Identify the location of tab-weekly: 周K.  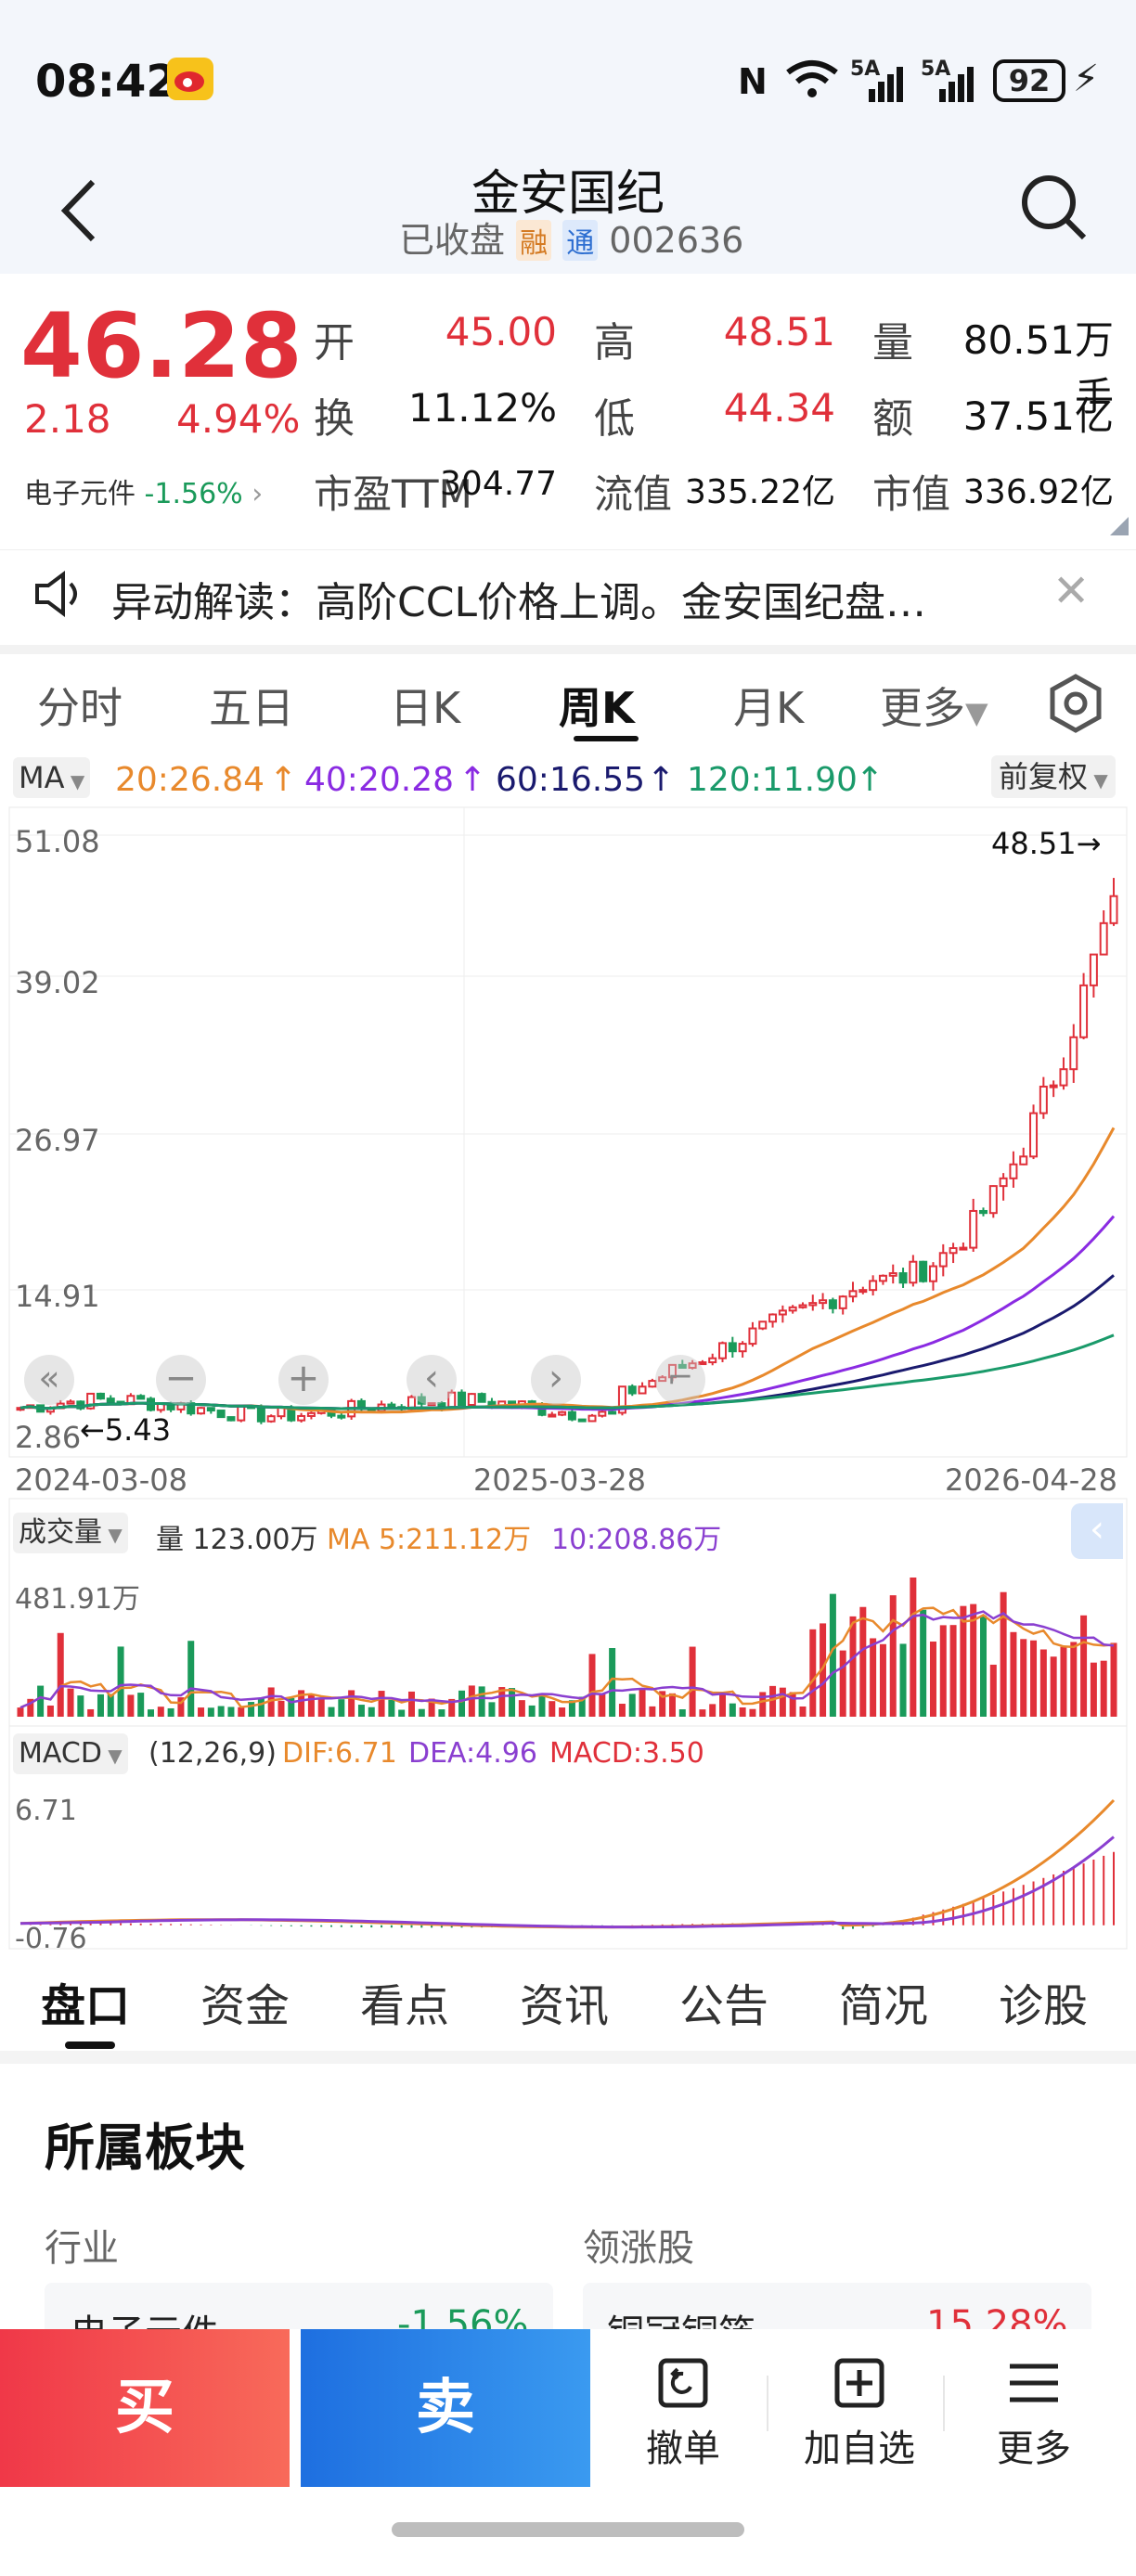
(597, 708).